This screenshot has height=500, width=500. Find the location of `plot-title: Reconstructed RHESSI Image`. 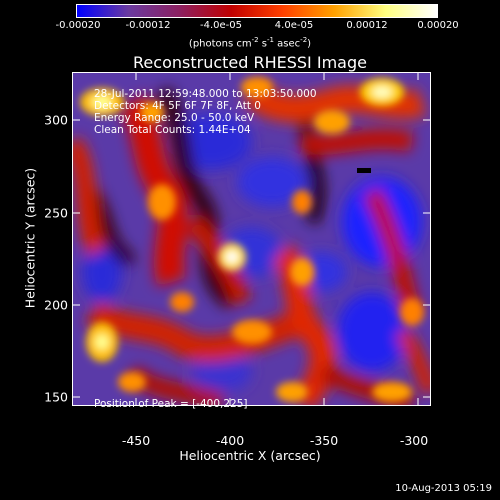

plot-title: Reconstructed RHESSI Image is located at coordinates (250, 62).